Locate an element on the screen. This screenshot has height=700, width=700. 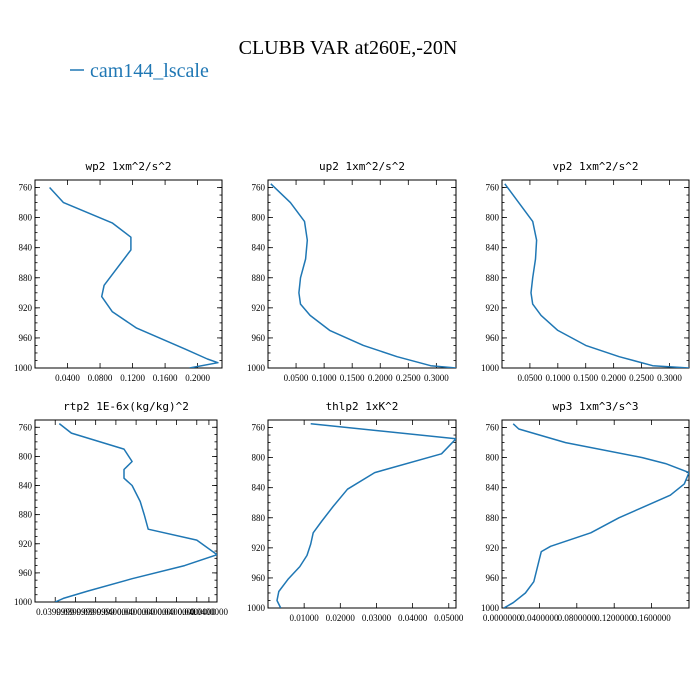
panel-title: wp3 1xm^3/s^3 is located at coordinates (595, 406).